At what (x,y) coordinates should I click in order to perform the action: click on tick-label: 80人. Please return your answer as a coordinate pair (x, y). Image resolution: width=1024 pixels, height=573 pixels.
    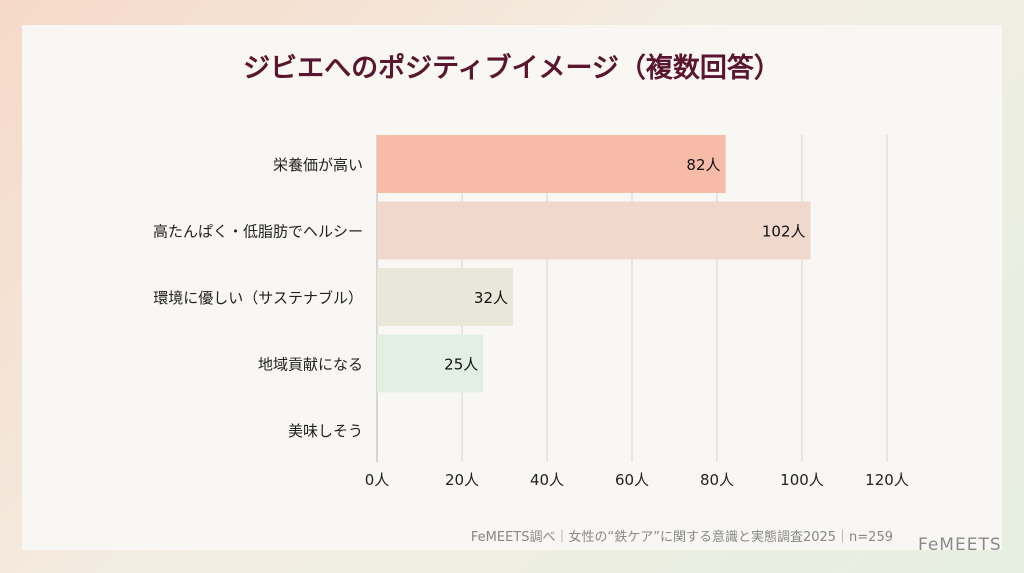
    Looking at the image, I should click on (717, 480).